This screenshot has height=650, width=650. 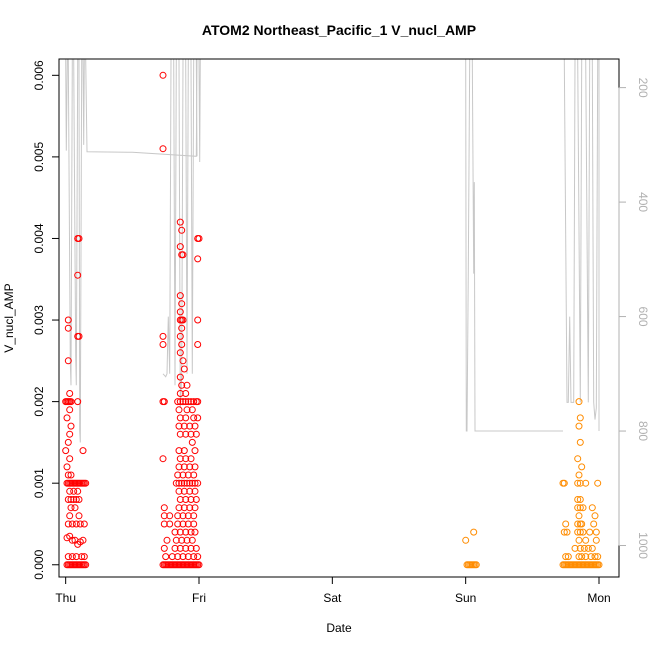 What do you see at coordinates (39, 238) in the screenshot?
I see `y-tick-label: 0.004` at bounding box center [39, 238].